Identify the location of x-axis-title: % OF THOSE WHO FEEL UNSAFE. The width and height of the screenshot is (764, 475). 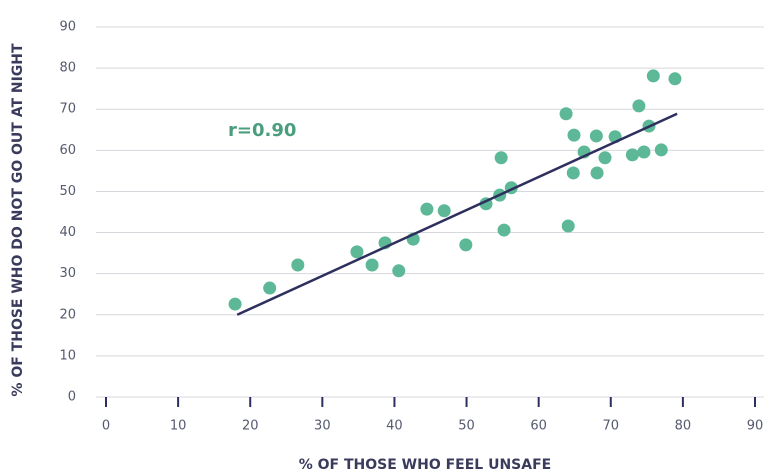
(425, 465).